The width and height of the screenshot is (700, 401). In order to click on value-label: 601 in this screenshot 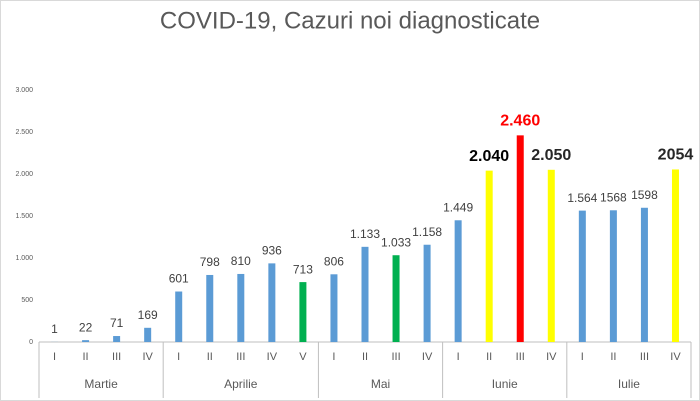, I will do `click(179, 279)`.